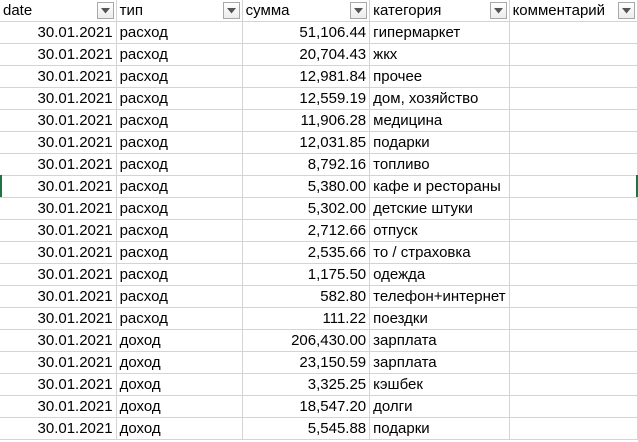 This screenshot has height=442, width=638. Describe the element at coordinates (306, 274) in the screenshot. I see `cell-amount: 1,175.50` at that location.